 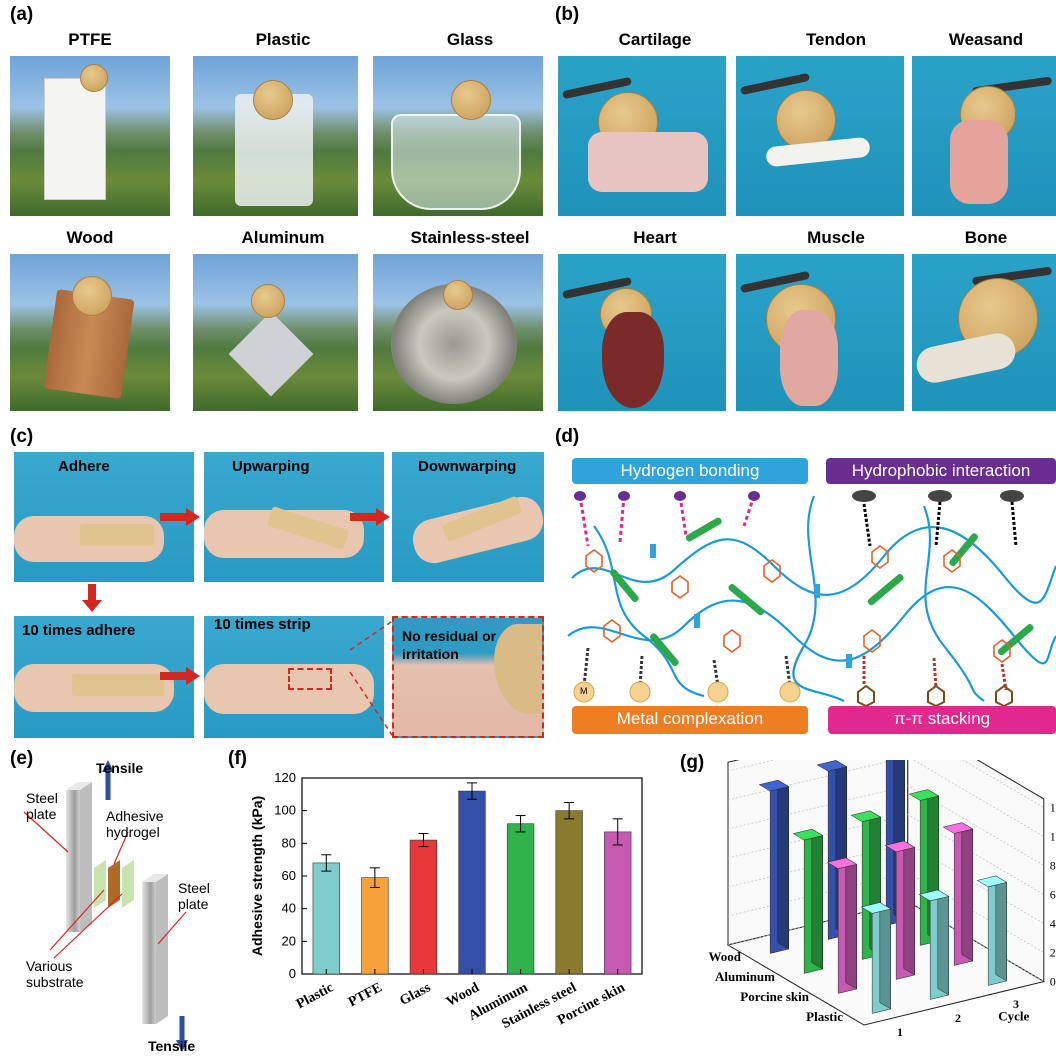 What do you see at coordinates (84, 466) in the screenshot?
I see `caption-adhere: Adhere` at bounding box center [84, 466].